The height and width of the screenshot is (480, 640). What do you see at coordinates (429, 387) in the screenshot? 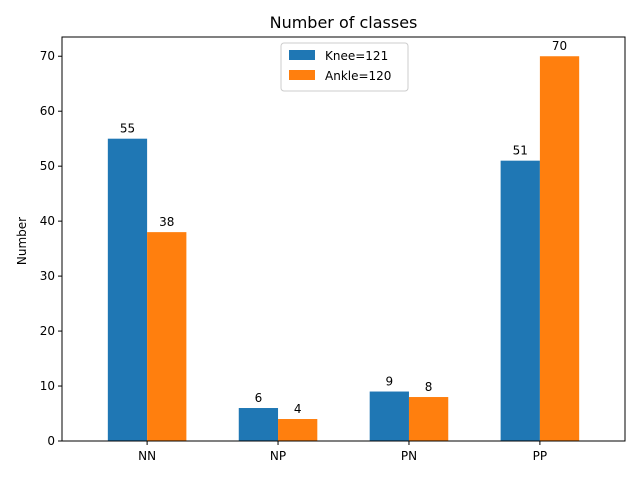
I see `data-label: 8` at bounding box center [429, 387].